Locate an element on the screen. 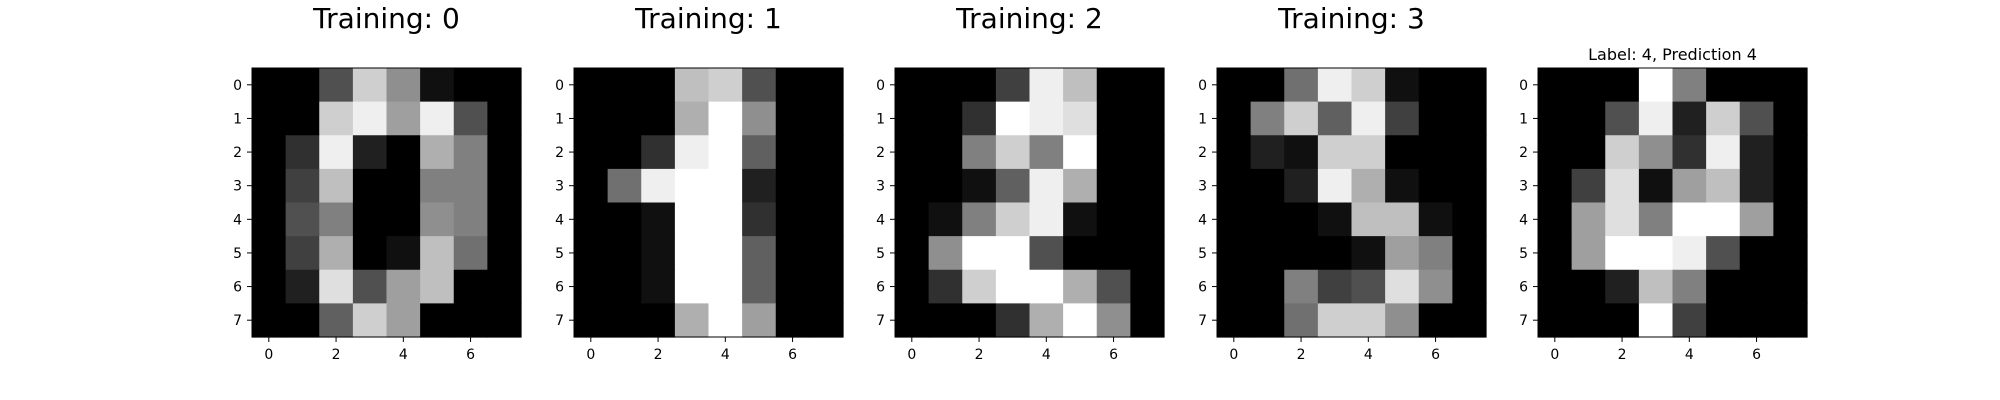  panel-title: Training: 1 is located at coordinates (708, 18).